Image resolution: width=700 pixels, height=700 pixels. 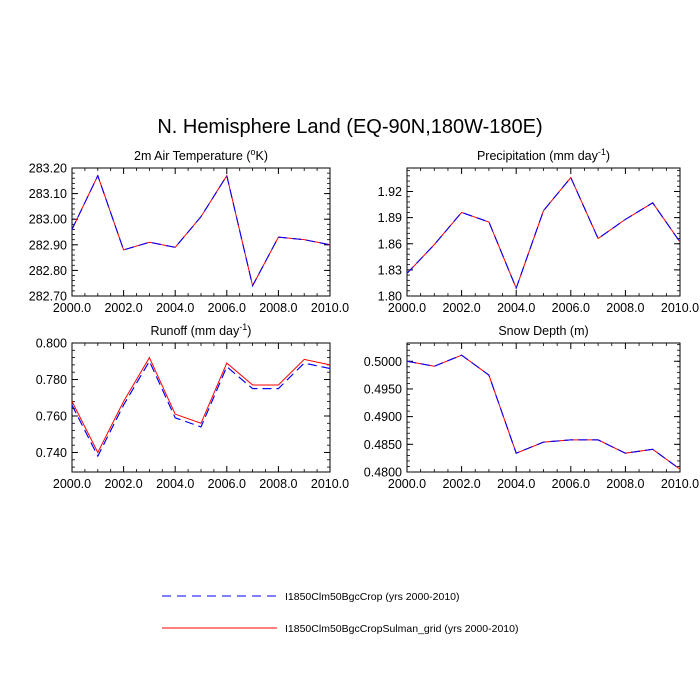 I want to click on panel-title: Snow Depth (m), so click(x=543, y=331).